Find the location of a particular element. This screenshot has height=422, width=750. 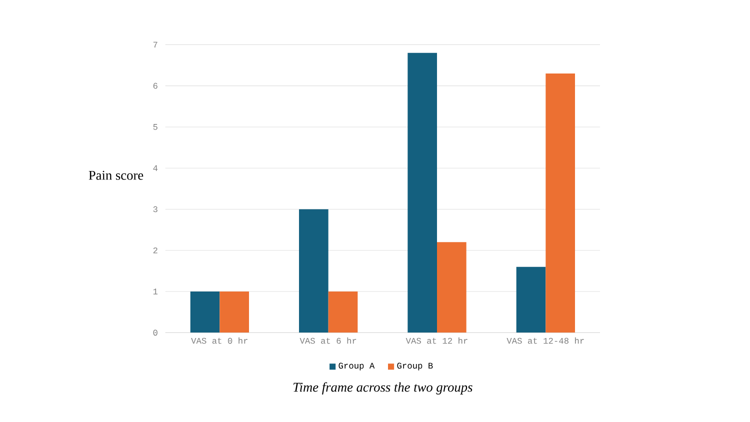

y-axis-title: Pain score is located at coordinates (116, 175).